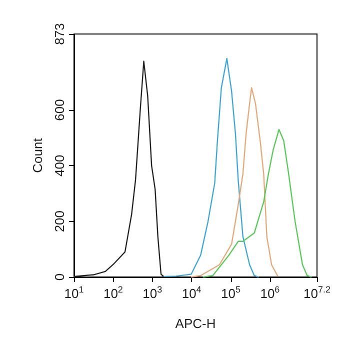 This screenshot has width=342, height=350. I want to click on y-tick-label: 200, so click(59, 221).